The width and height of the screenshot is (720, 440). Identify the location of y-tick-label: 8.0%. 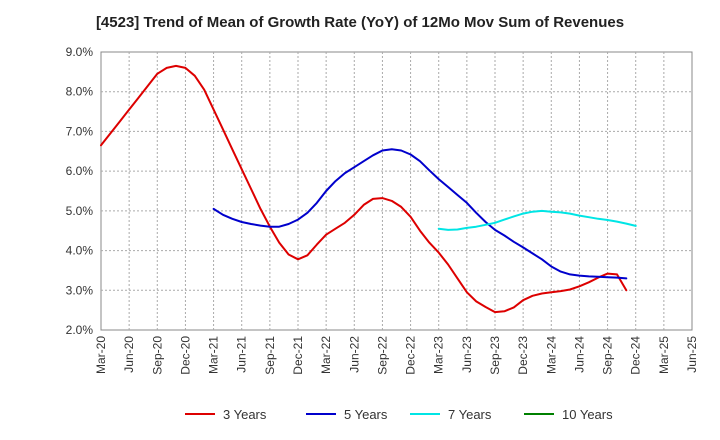
(80, 92).